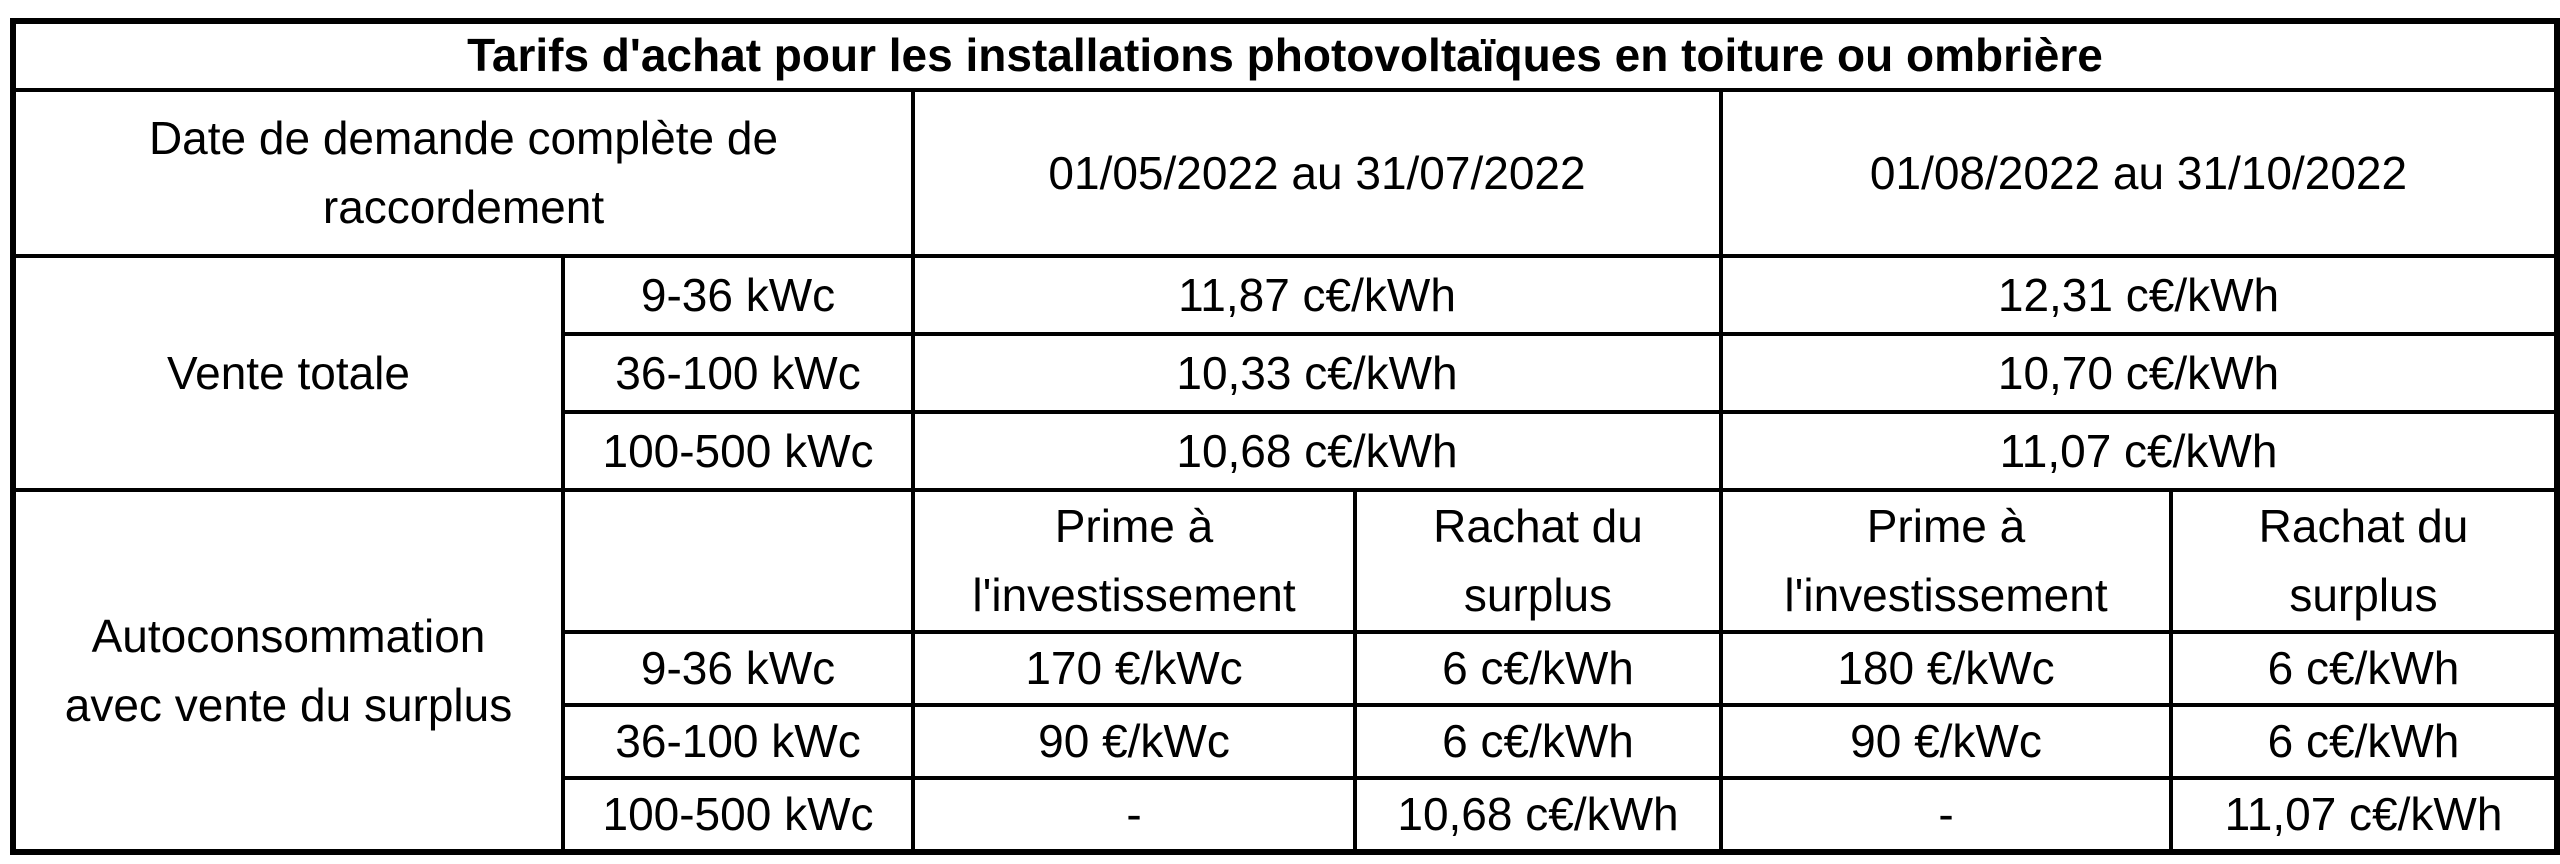  I want to click on autoconso-p2-prime-0: 180 €/kWc, so click(1946, 668).